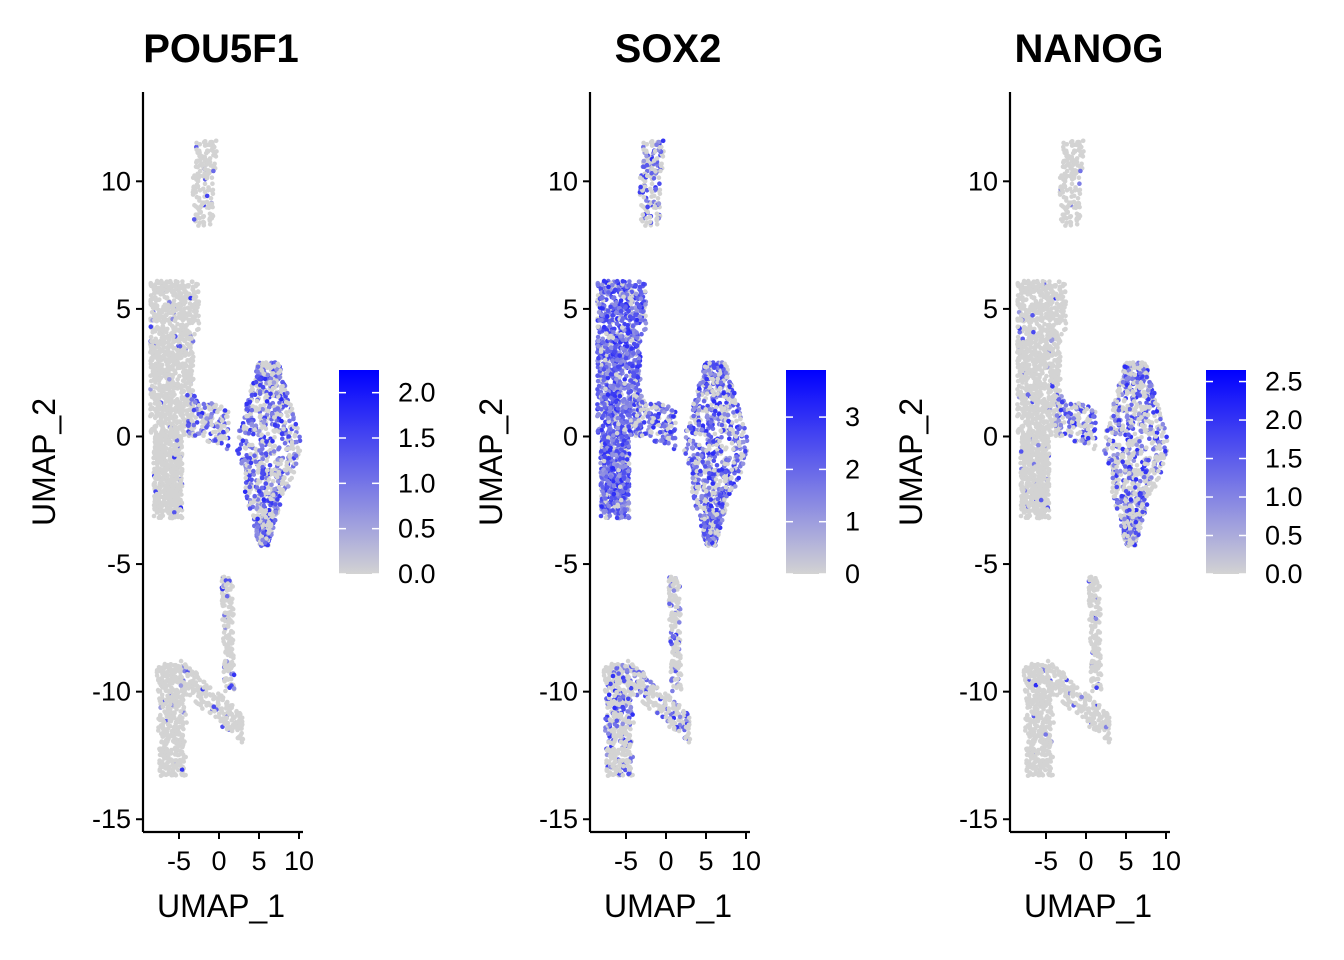  What do you see at coordinates (668, 49) in the screenshot?
I see `panel-title: SOX2` at bounding box center [668, 49].